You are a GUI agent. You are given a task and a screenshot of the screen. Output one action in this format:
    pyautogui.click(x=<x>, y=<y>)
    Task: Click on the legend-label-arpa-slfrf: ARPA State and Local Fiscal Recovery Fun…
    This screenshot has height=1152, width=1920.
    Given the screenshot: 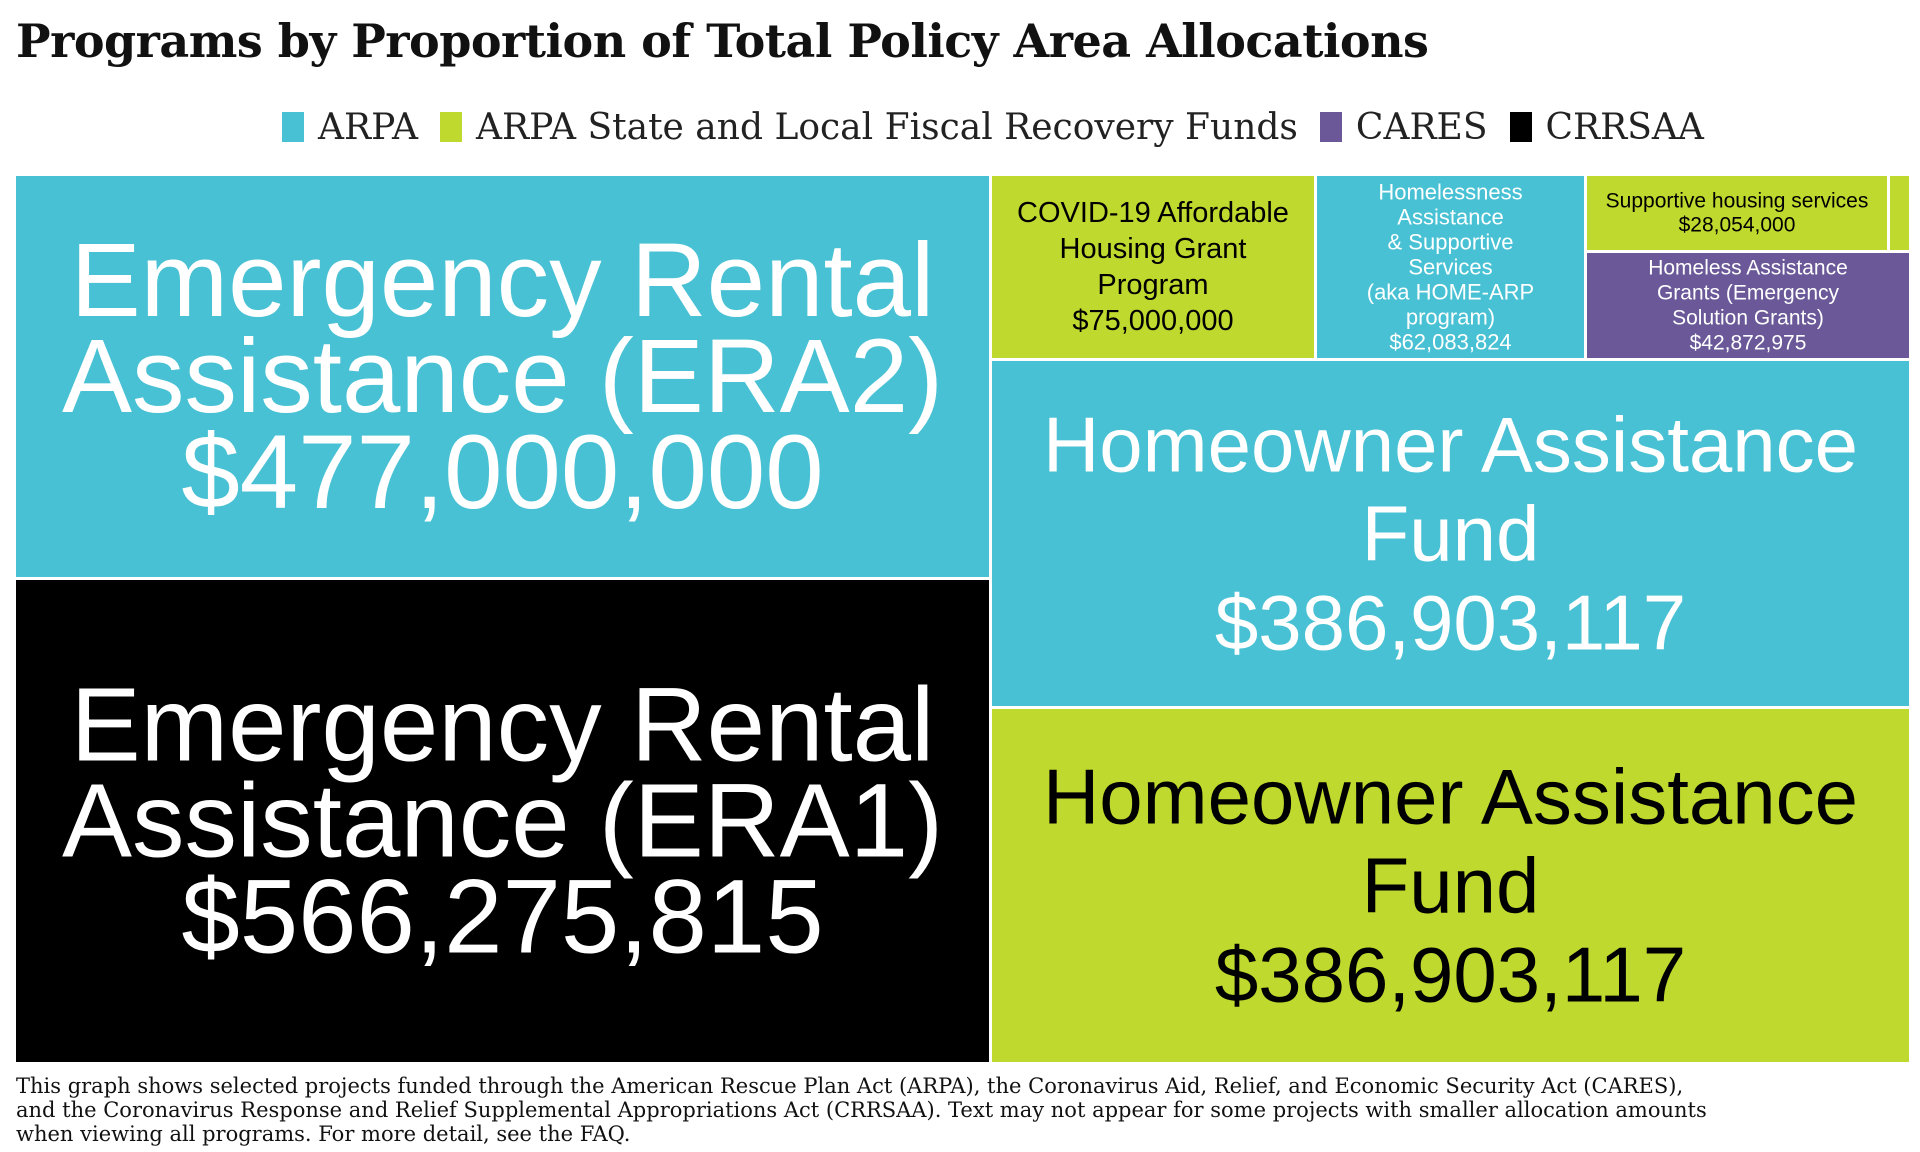 What is the action you would take?
    pyautogui.click(x=887, y=127)
    